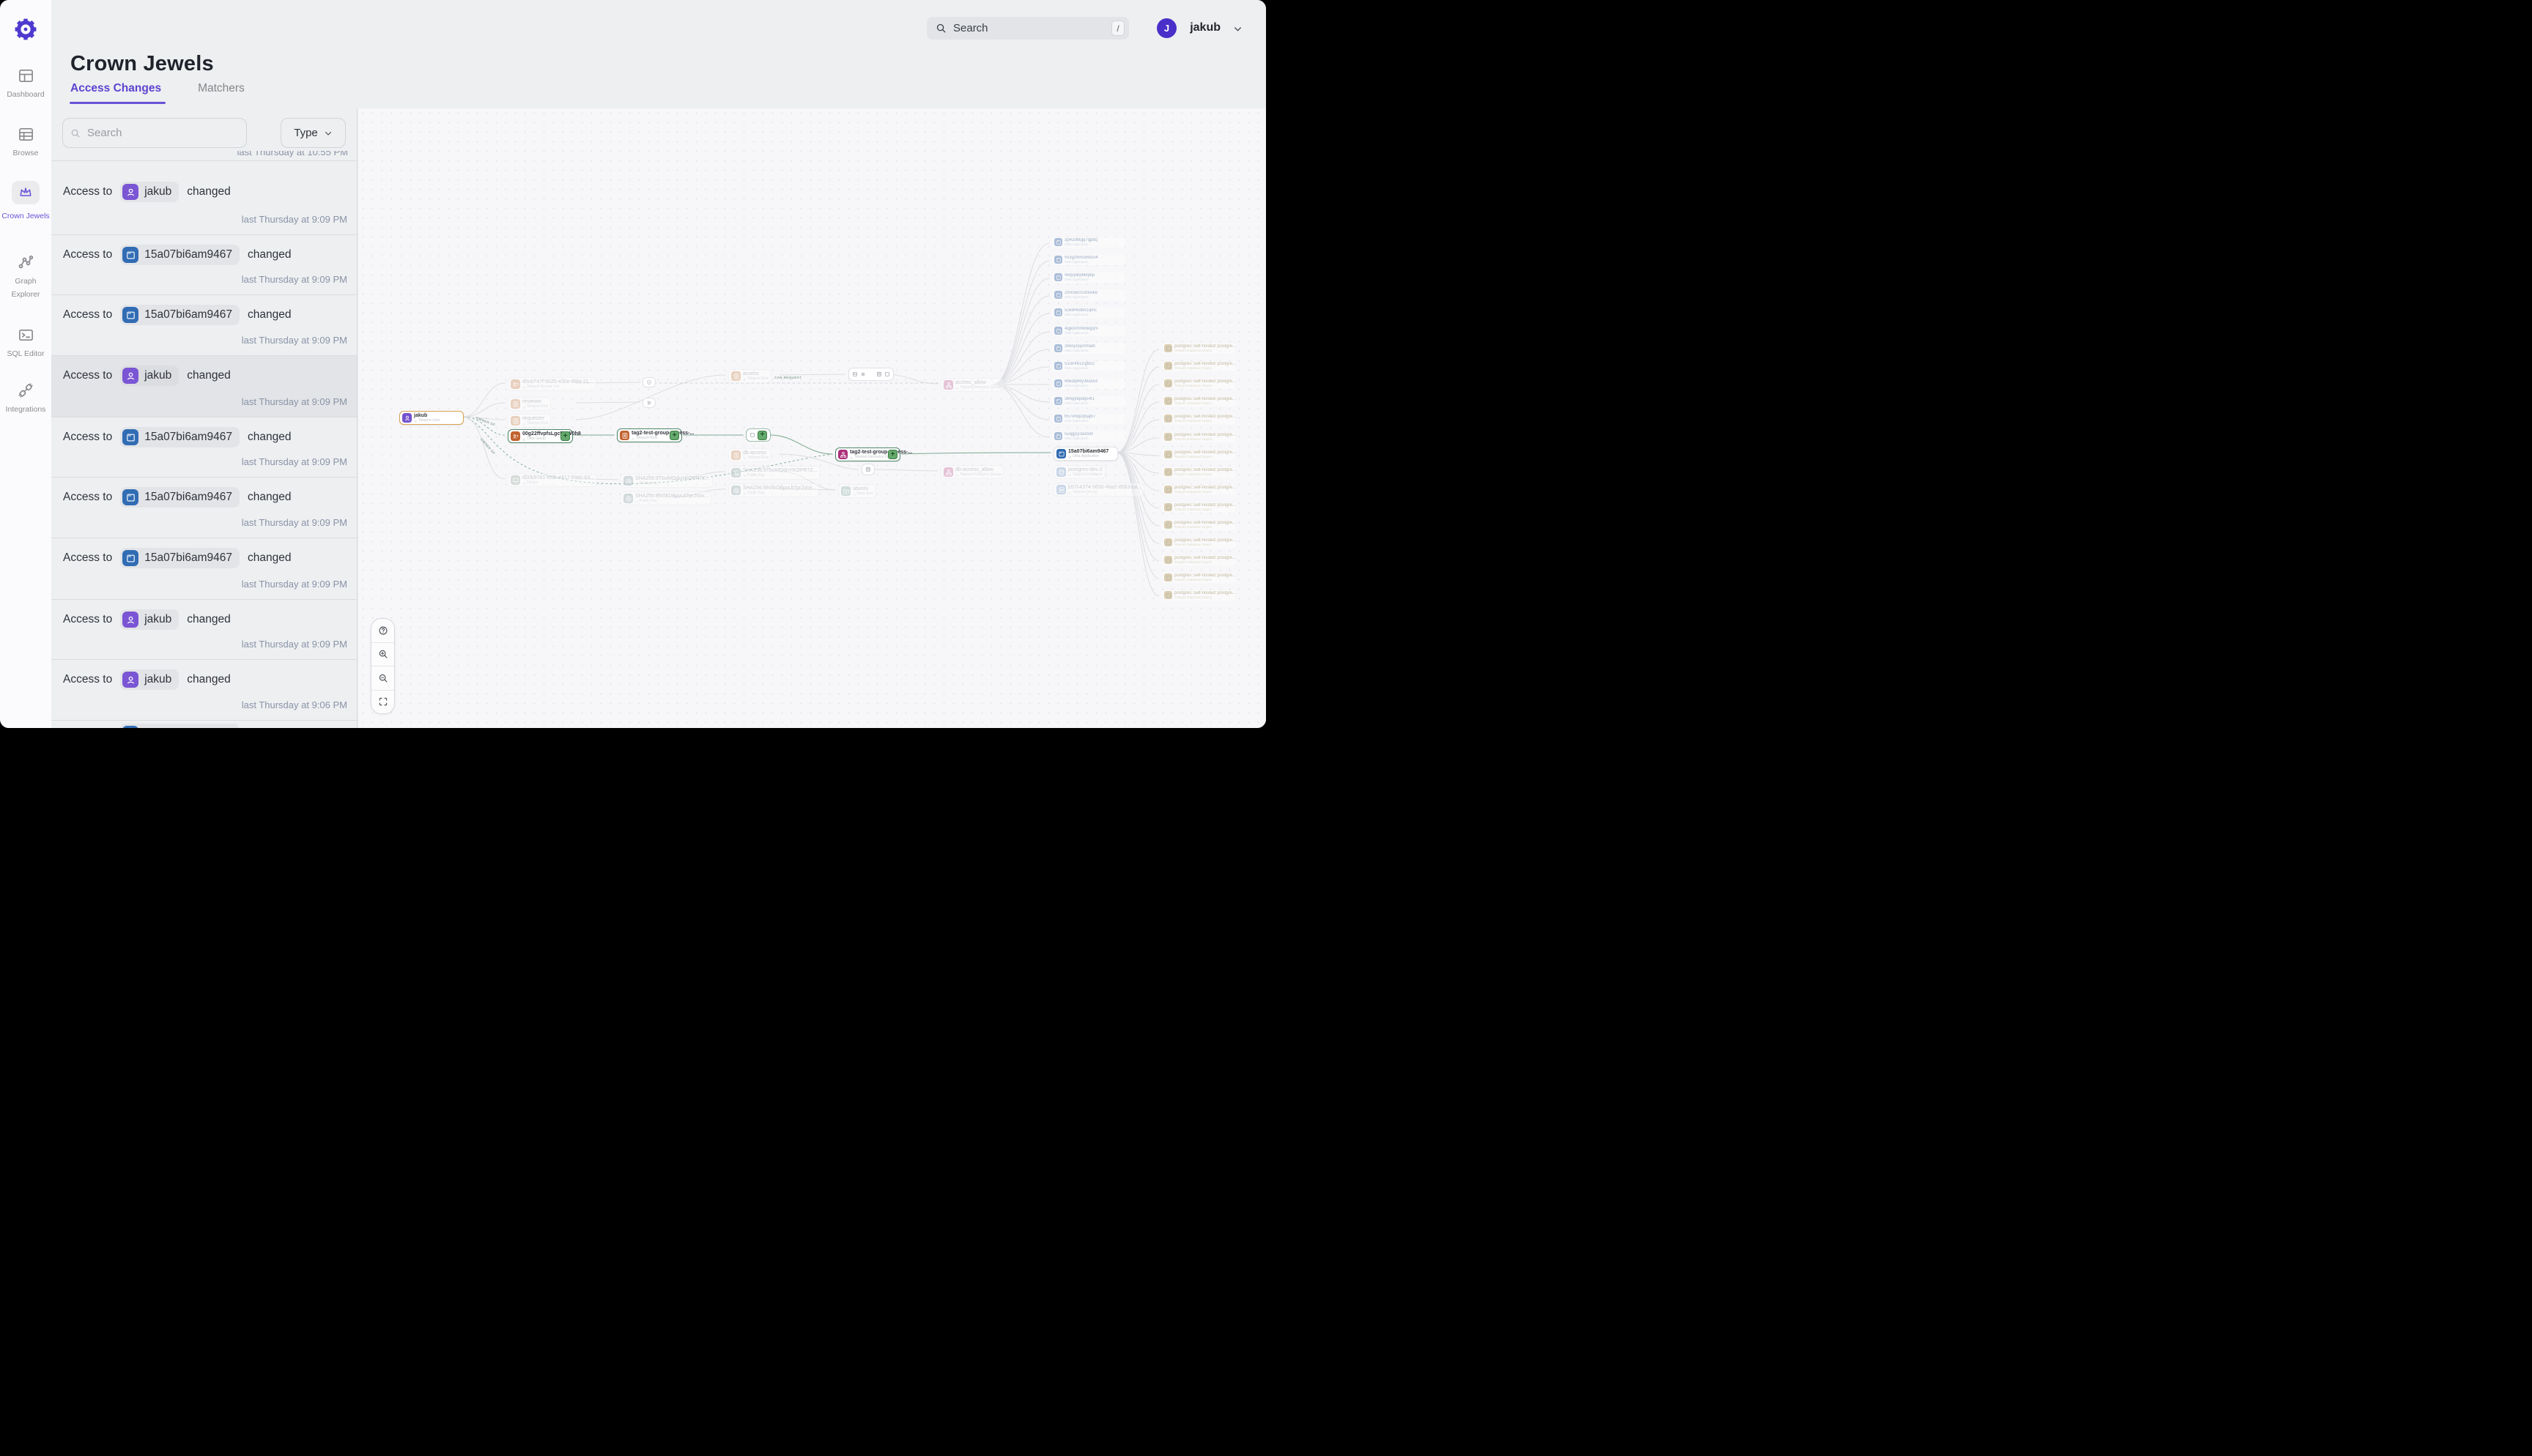 This screenshot has width=2532, height=1456. Describe the element at coordinates (1088, 366) in the screenshot. I see `graph-node: 51olr4611lg9o2 Okta Application` at that location.